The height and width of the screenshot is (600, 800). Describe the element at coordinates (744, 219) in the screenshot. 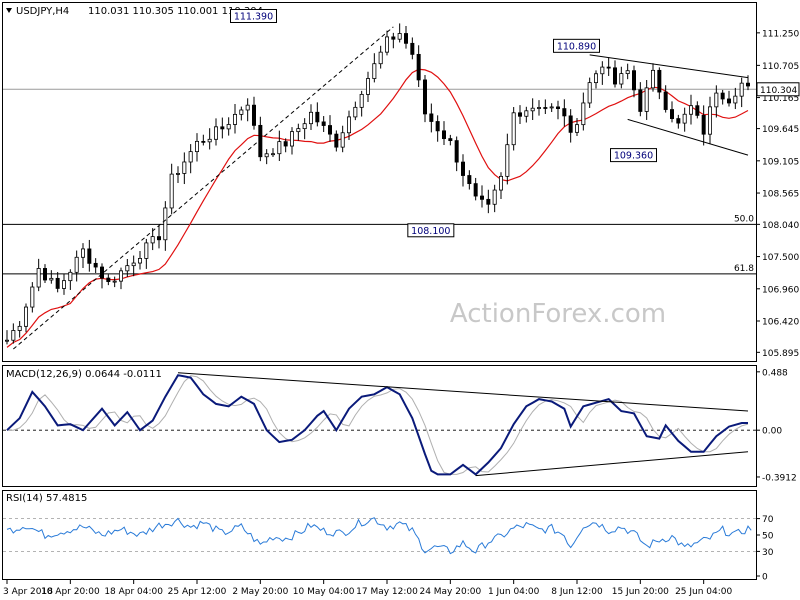

I see `fib-level-label: 50.0` at that location.